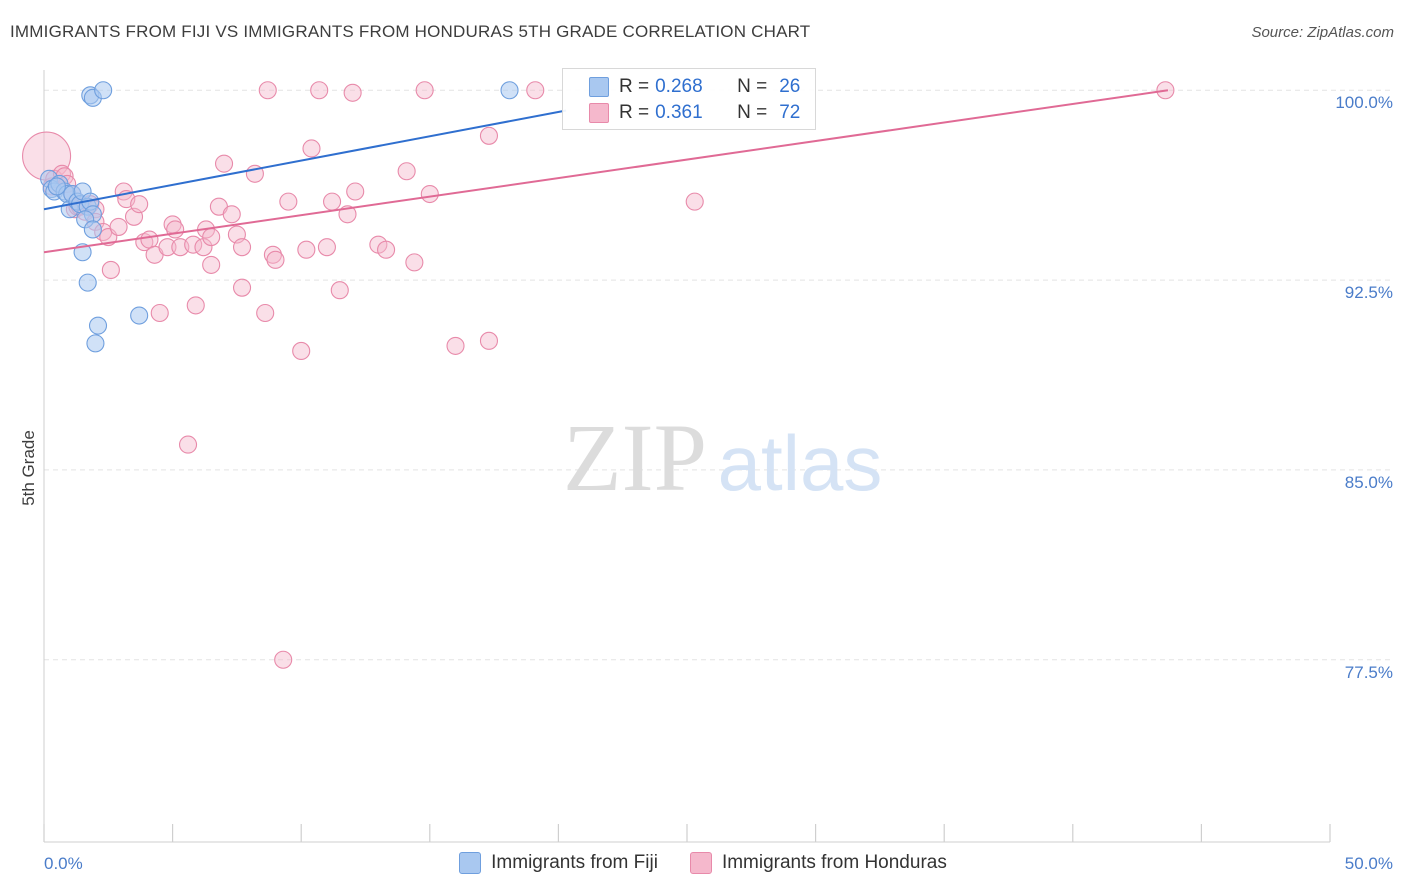  What do you see at coordinates (834, 862) in the screenshot?
I see `honduras-legend-label: Immigrants from Honduras` at bounding box center [834, 862].